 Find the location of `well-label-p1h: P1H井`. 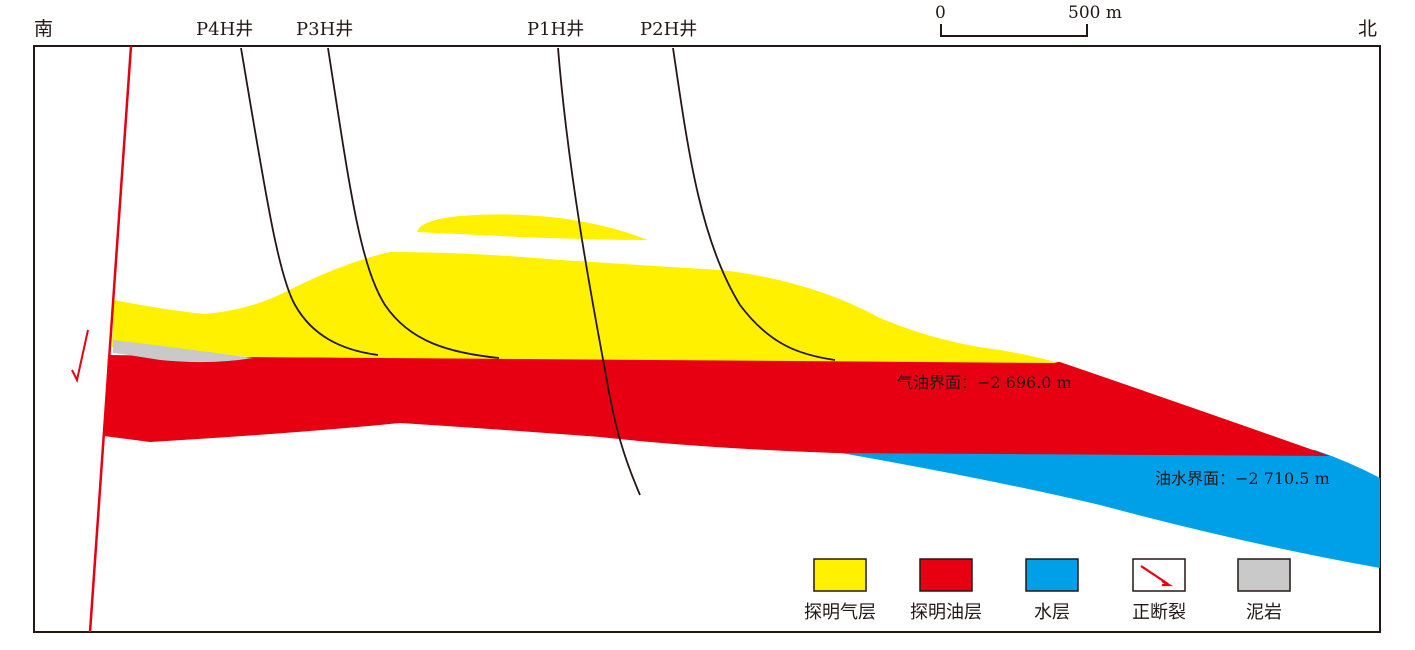

well-label-p1h: P1H井 is located at coordinates (555, 29).